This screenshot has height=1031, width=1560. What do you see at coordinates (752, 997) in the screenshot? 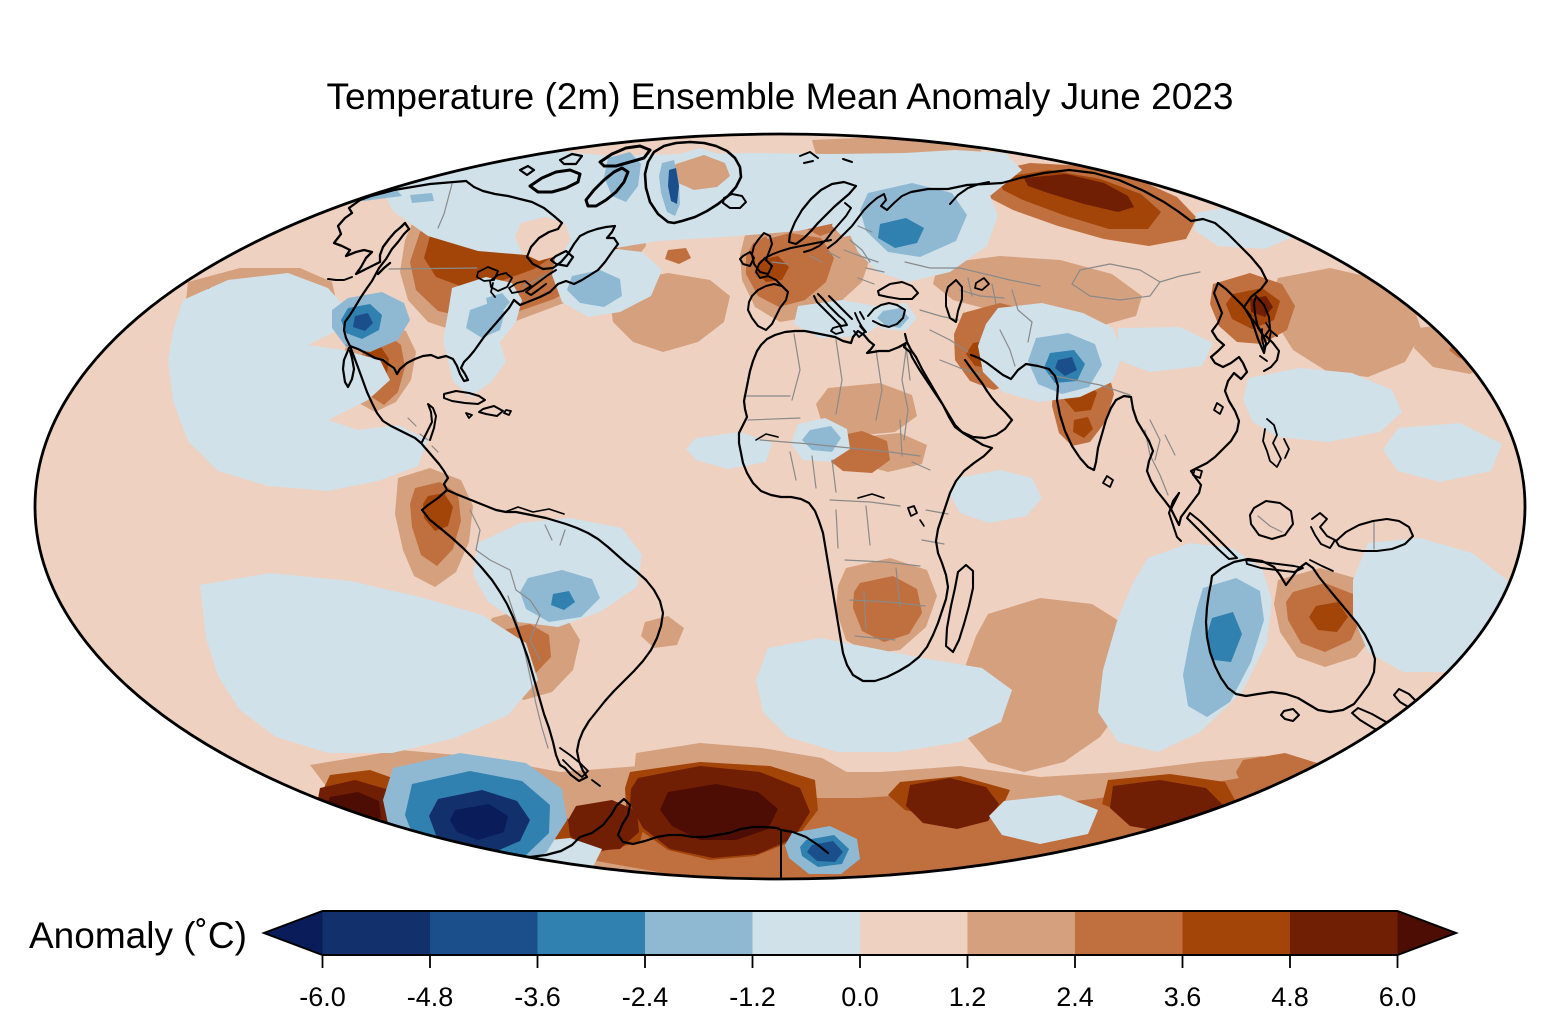
I see `svg-text: -1.2` at bounding box center [752, 997].